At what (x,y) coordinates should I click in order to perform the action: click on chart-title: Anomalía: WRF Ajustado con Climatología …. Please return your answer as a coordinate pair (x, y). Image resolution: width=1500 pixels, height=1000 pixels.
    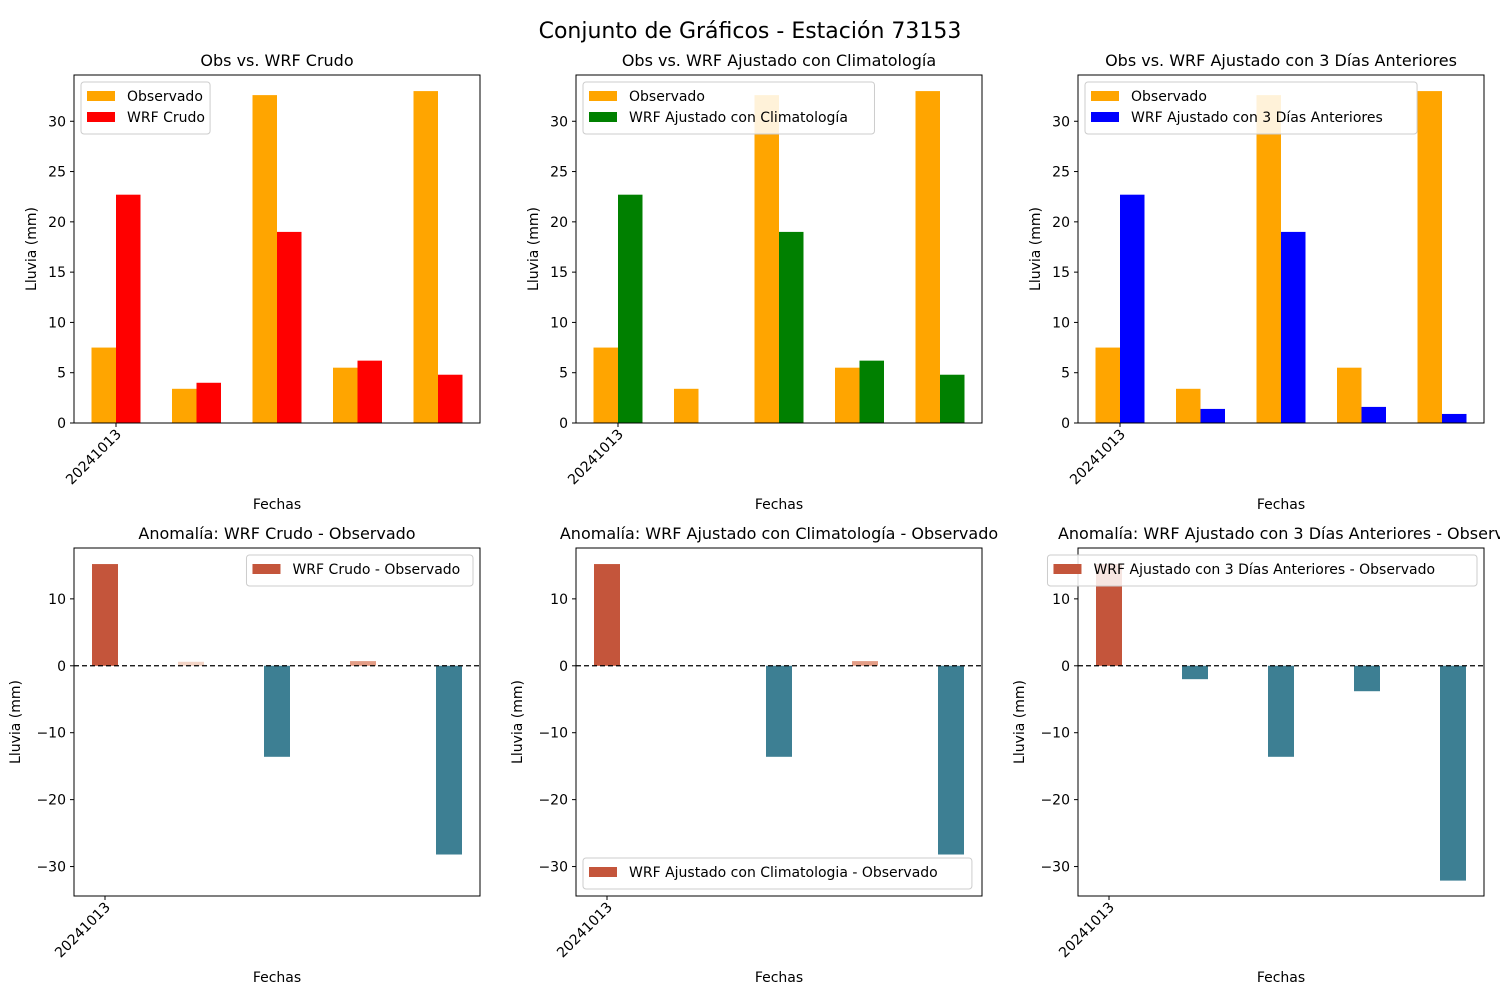
    Looking at the image, I should click on (779, 533).